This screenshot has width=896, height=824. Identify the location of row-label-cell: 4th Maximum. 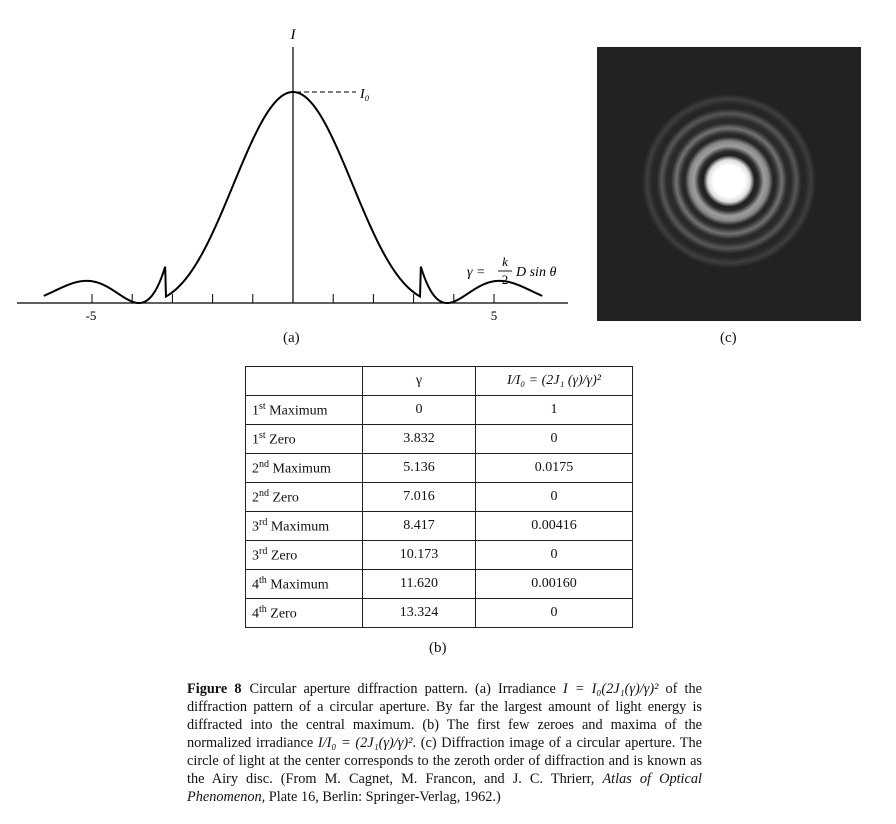
(304, 584).